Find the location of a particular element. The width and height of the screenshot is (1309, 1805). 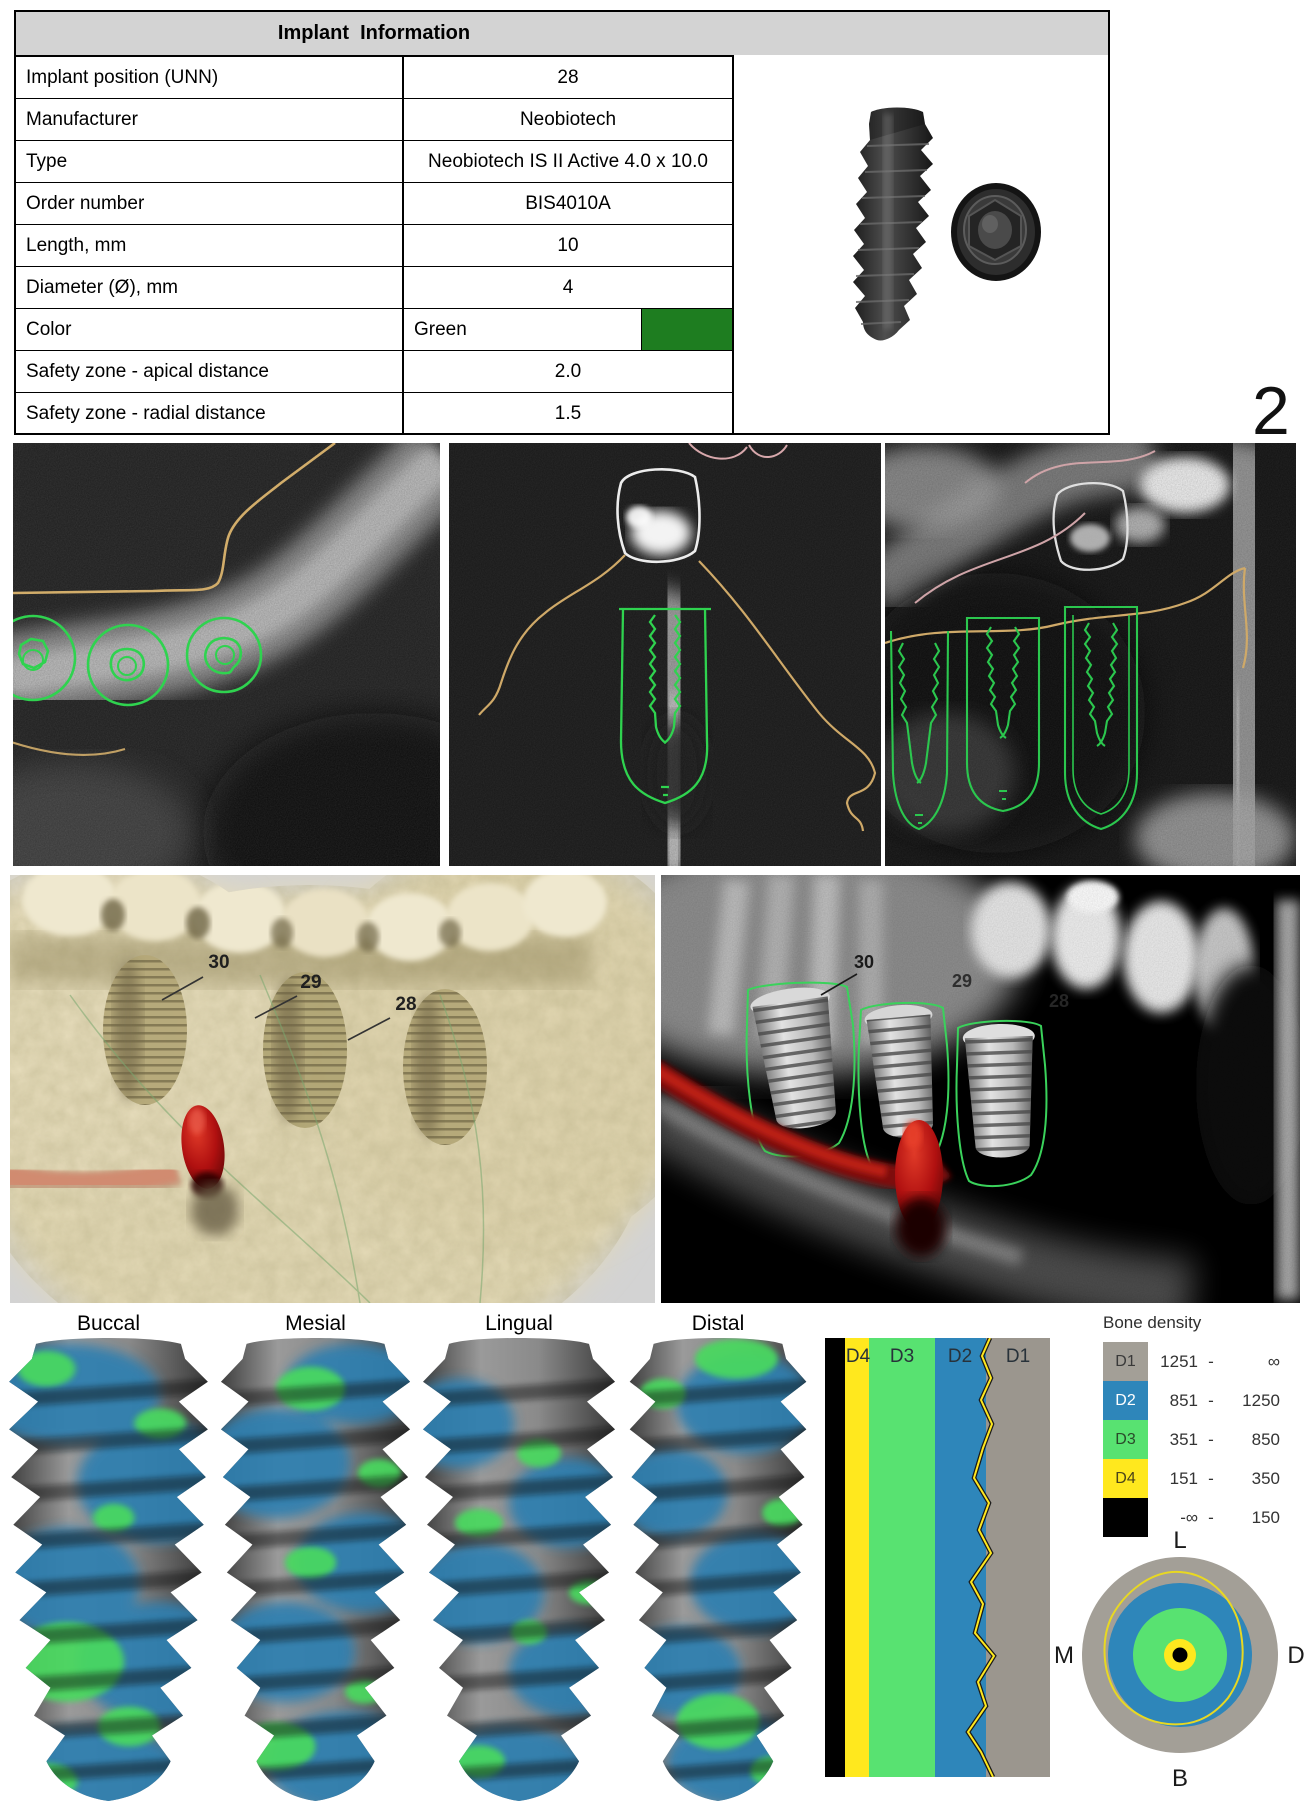

row-value: Neobiotech IS II Active 4.0 x 10.0 is located at coordinates (568, 161).